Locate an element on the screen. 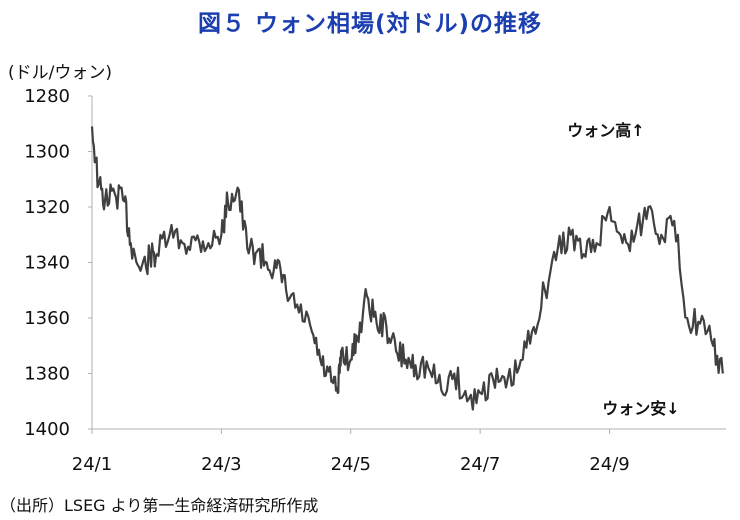 This screenshot has width=740, height=520. source-note: （出所）LSEG より第一生命経済研究所作成 is located at coordinates (159, 505).